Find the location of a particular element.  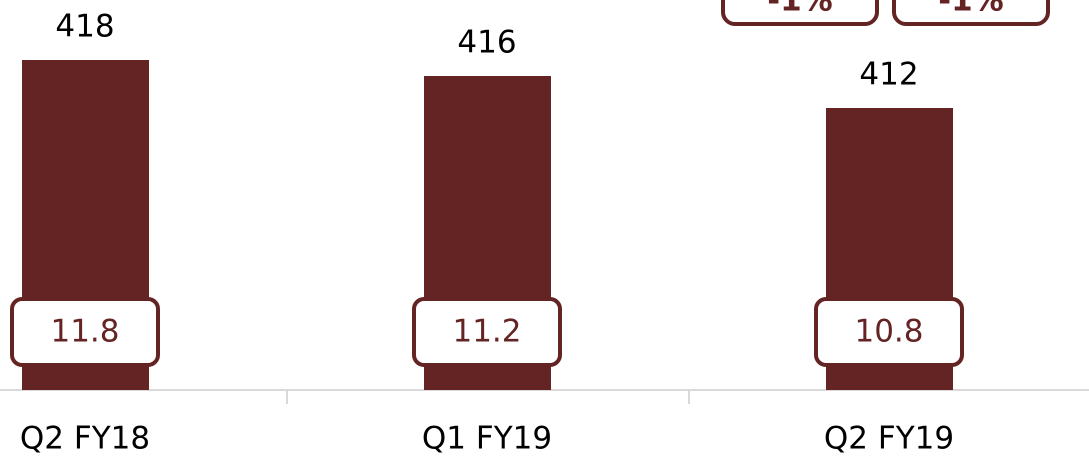

data-label: 412 is located at coordinates (888, 75).